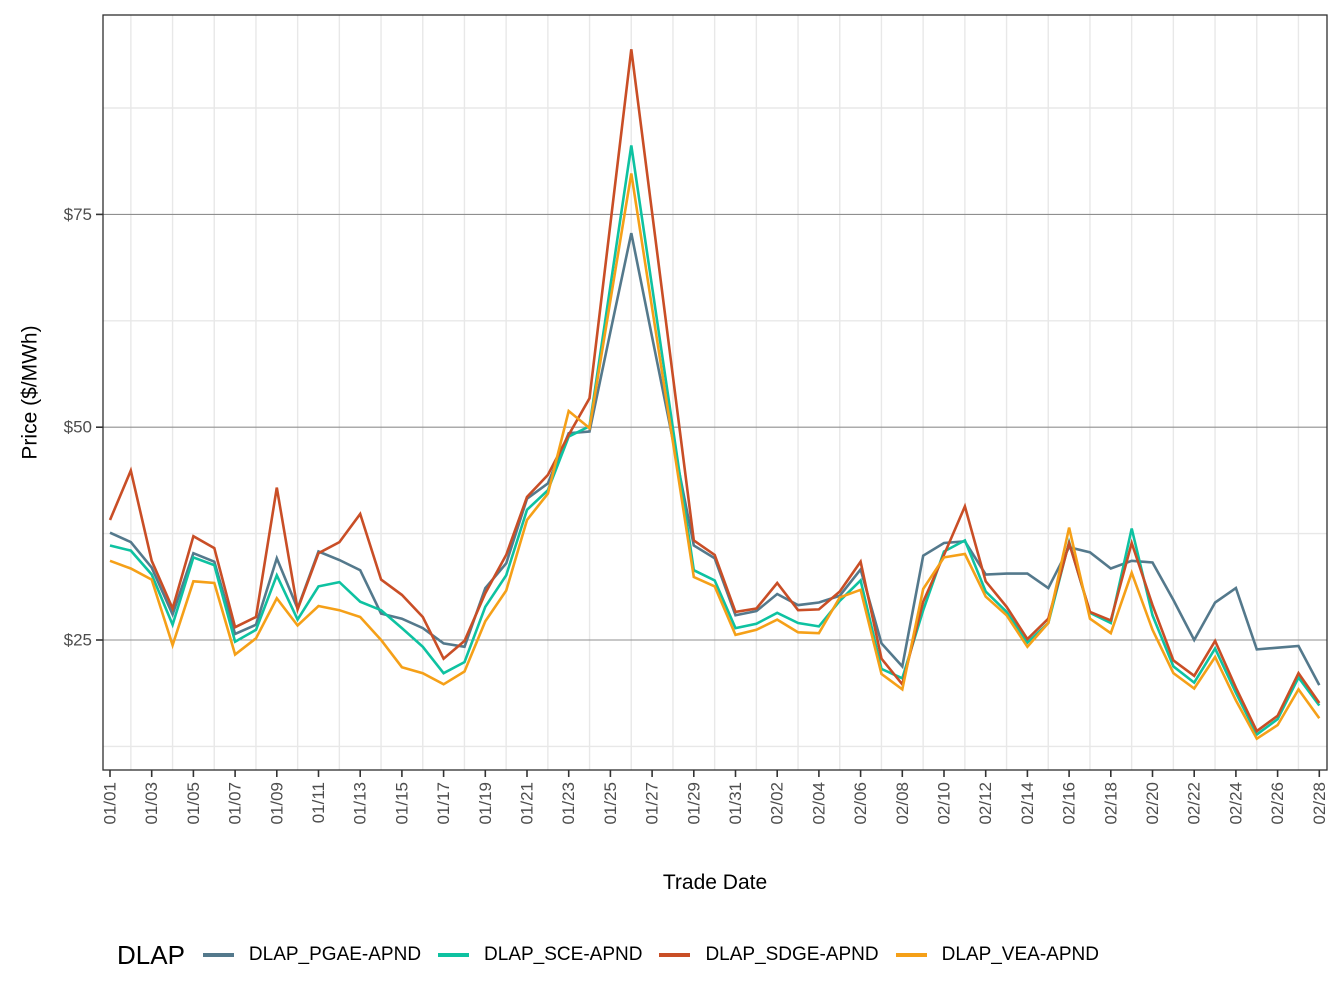 Image resolution: width=1344 pixels, height=1008 pixels. I want to click on y-axis-labels: $25 $50 $75, so click(78, 427).